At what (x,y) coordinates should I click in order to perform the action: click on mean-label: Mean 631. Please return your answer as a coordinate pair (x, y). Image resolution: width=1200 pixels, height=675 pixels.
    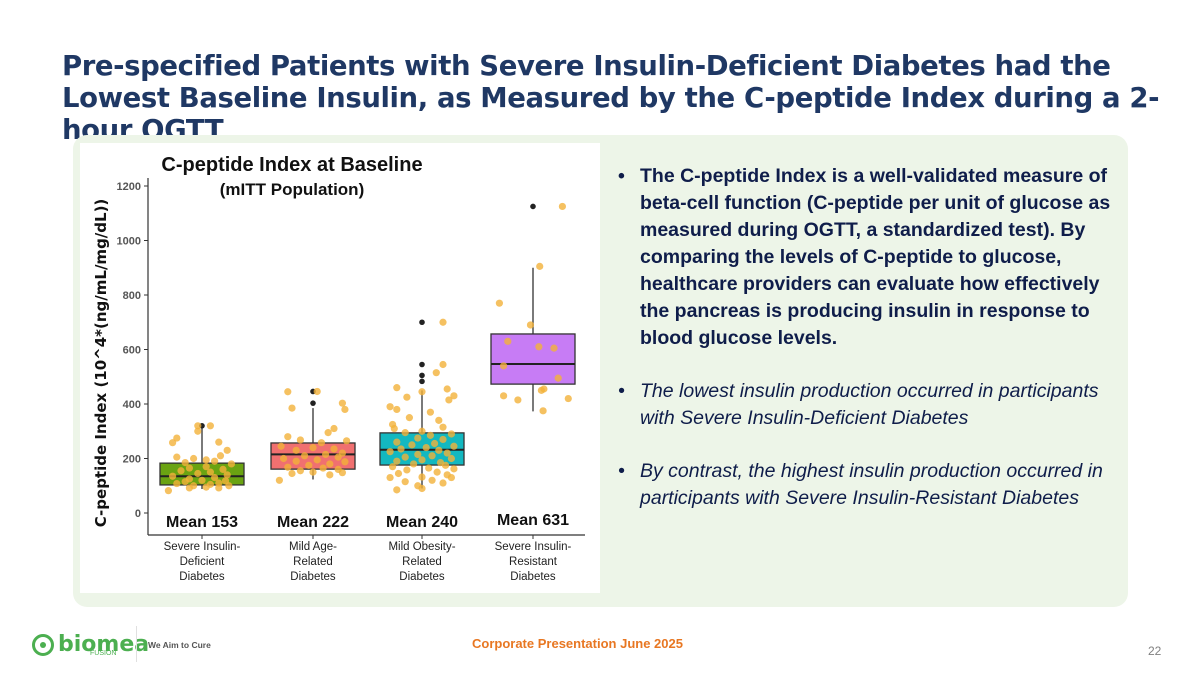
    Looking at the image, I should click on (533, 520).